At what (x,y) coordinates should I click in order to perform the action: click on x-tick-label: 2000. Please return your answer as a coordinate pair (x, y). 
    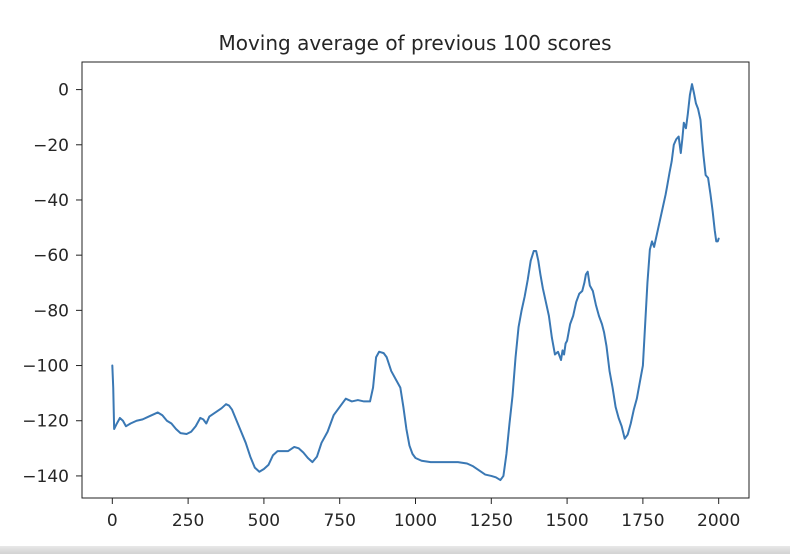
    Looking at the image, I should click on (718, 521).